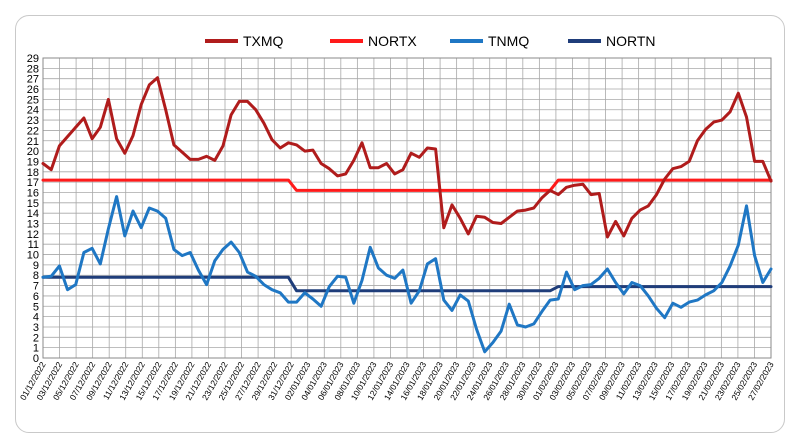  Describe the element at coordinates (631, 41) in the screenshot. I see `legend-label-nortn: NORTN` at that location.